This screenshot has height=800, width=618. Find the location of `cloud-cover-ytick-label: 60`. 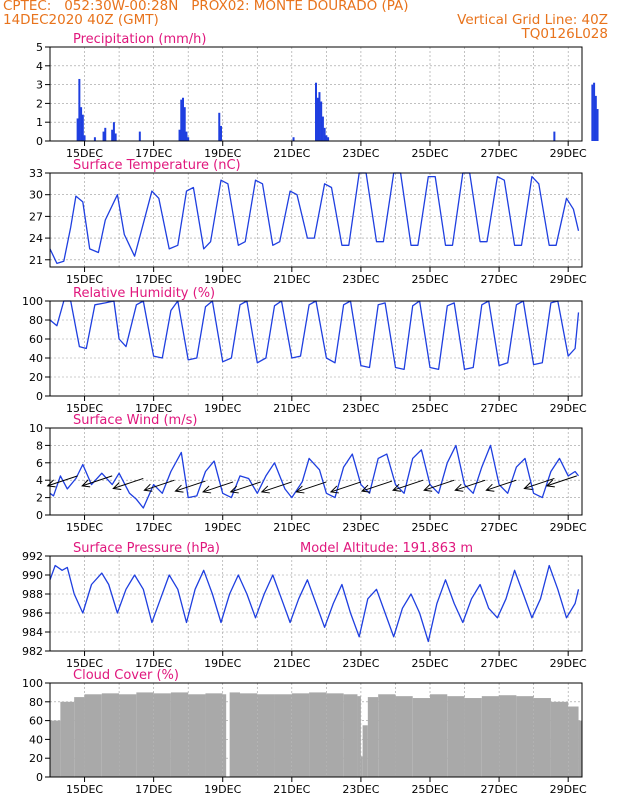

cloud-cover-ytick-label: 60 is located at coordinates (36, 721).